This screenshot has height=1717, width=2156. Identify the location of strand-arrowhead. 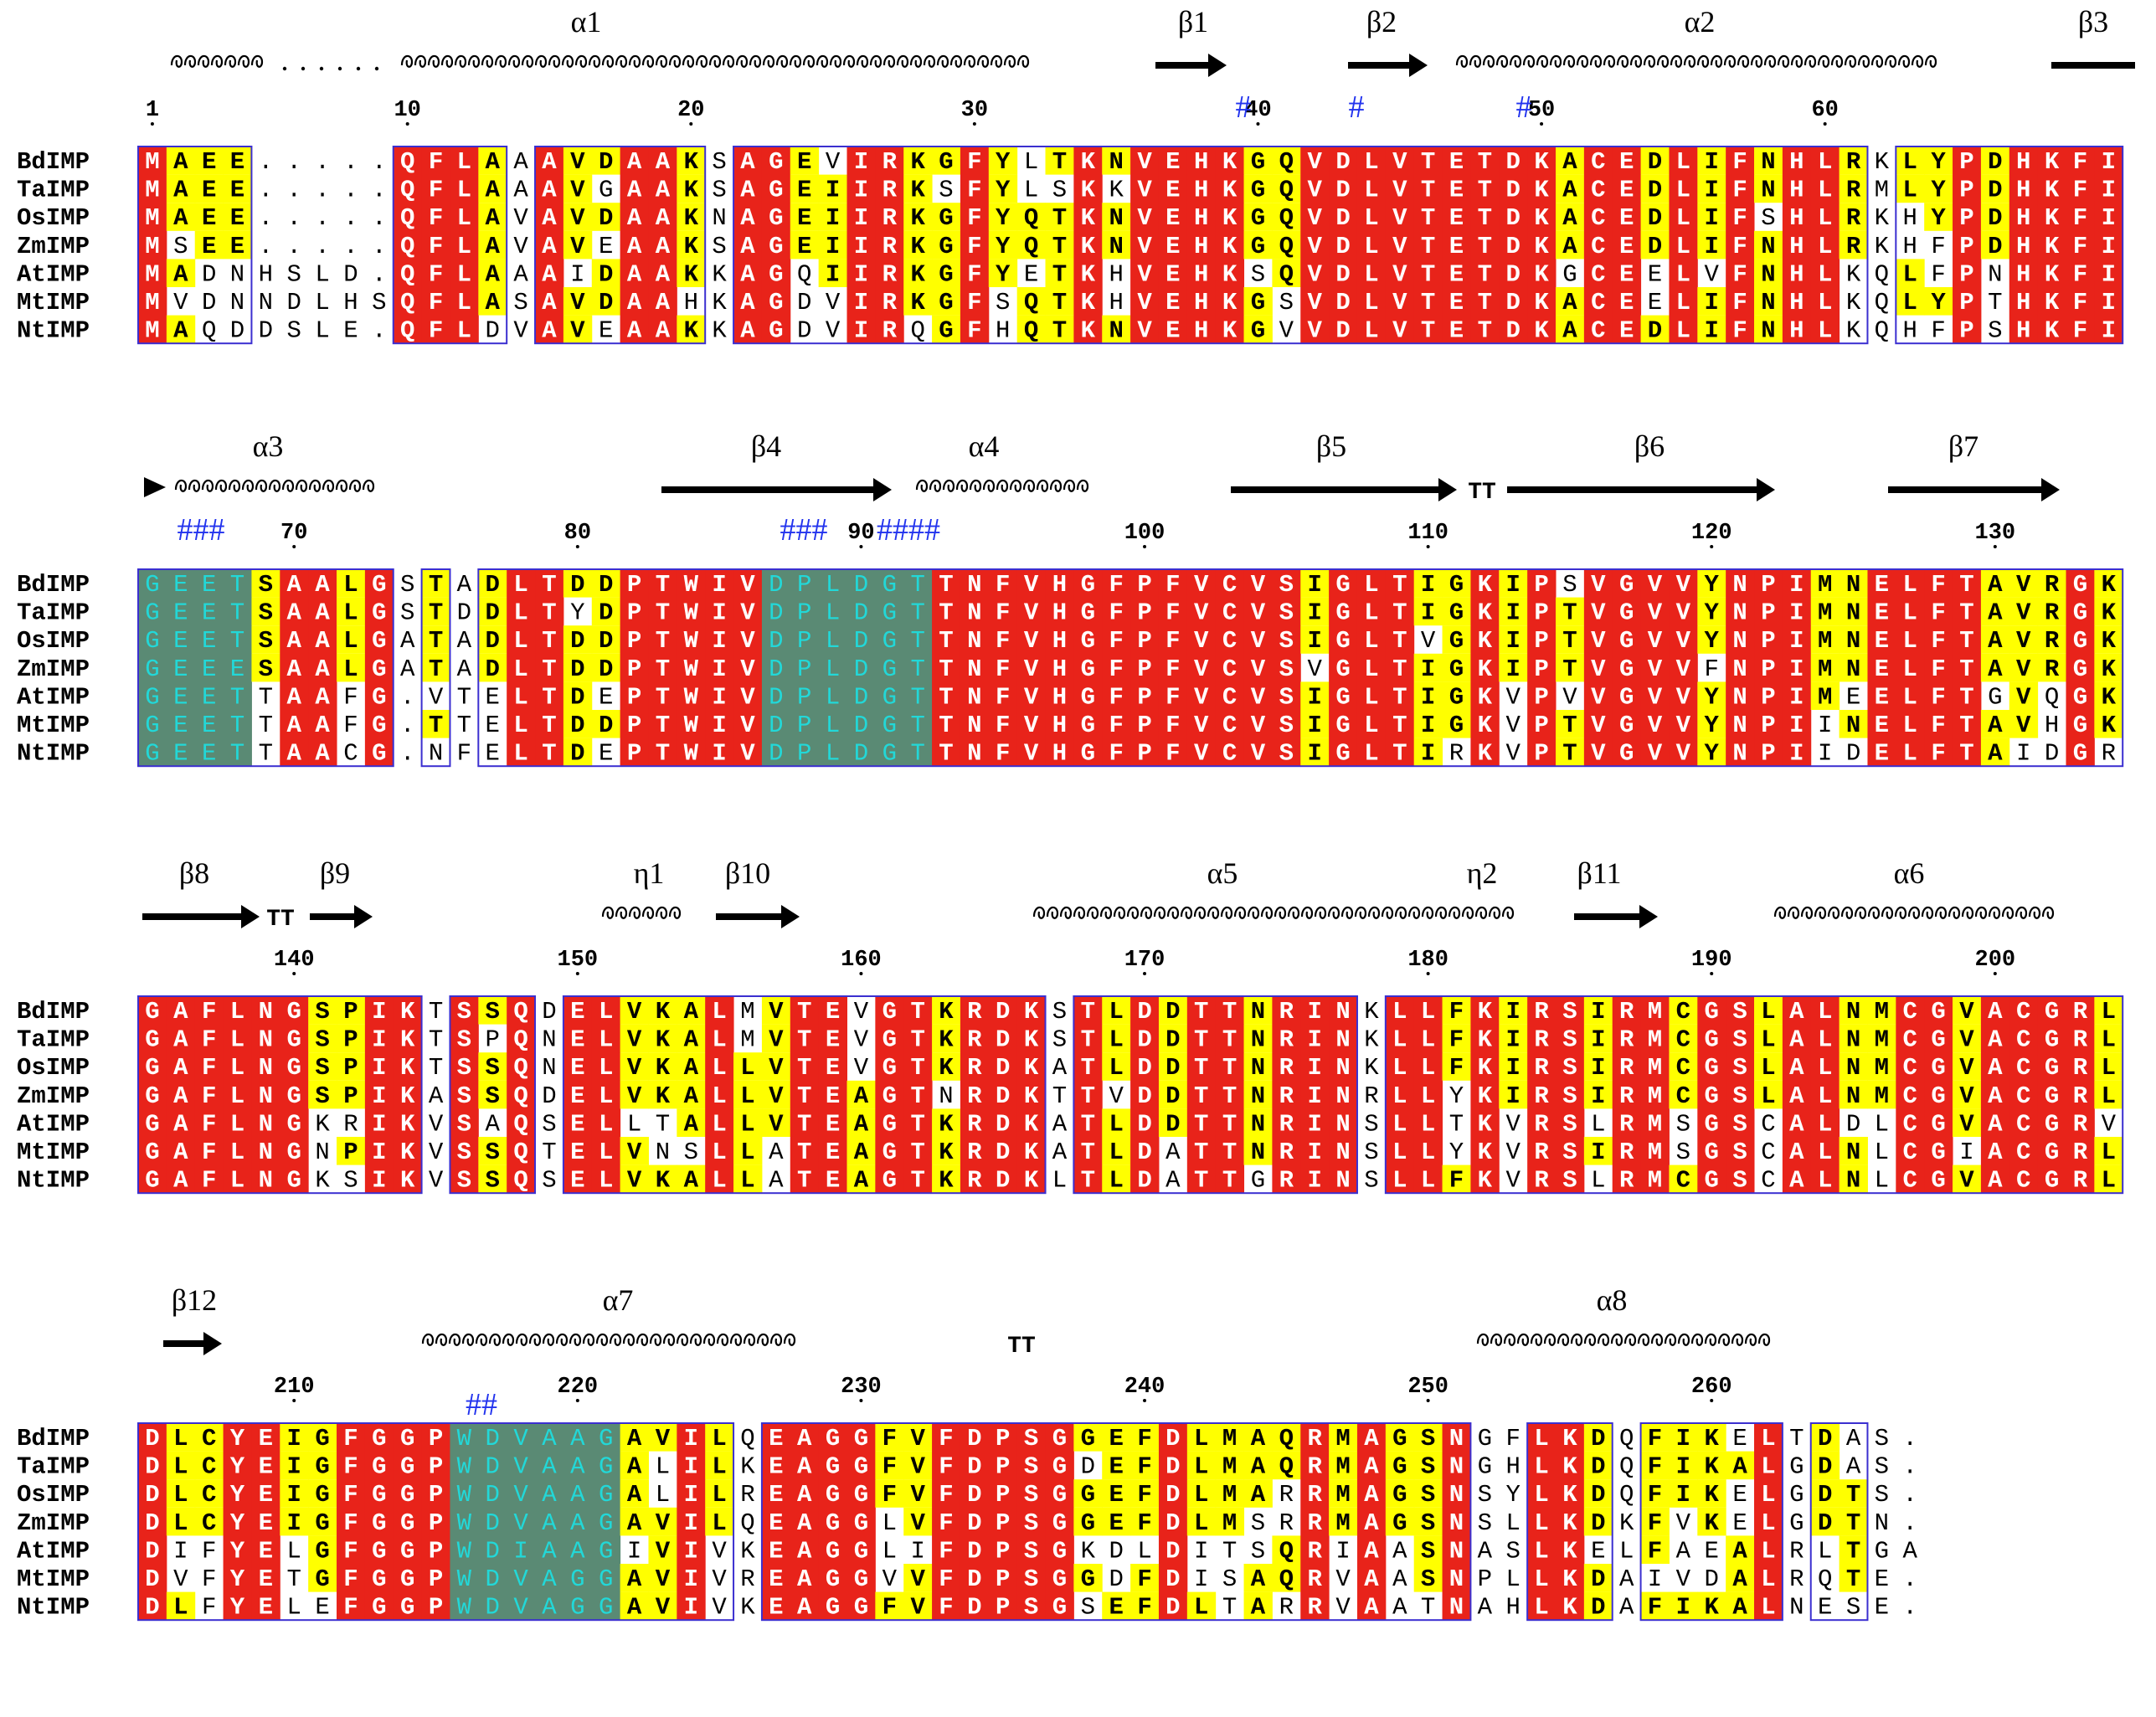
(1648, 916).